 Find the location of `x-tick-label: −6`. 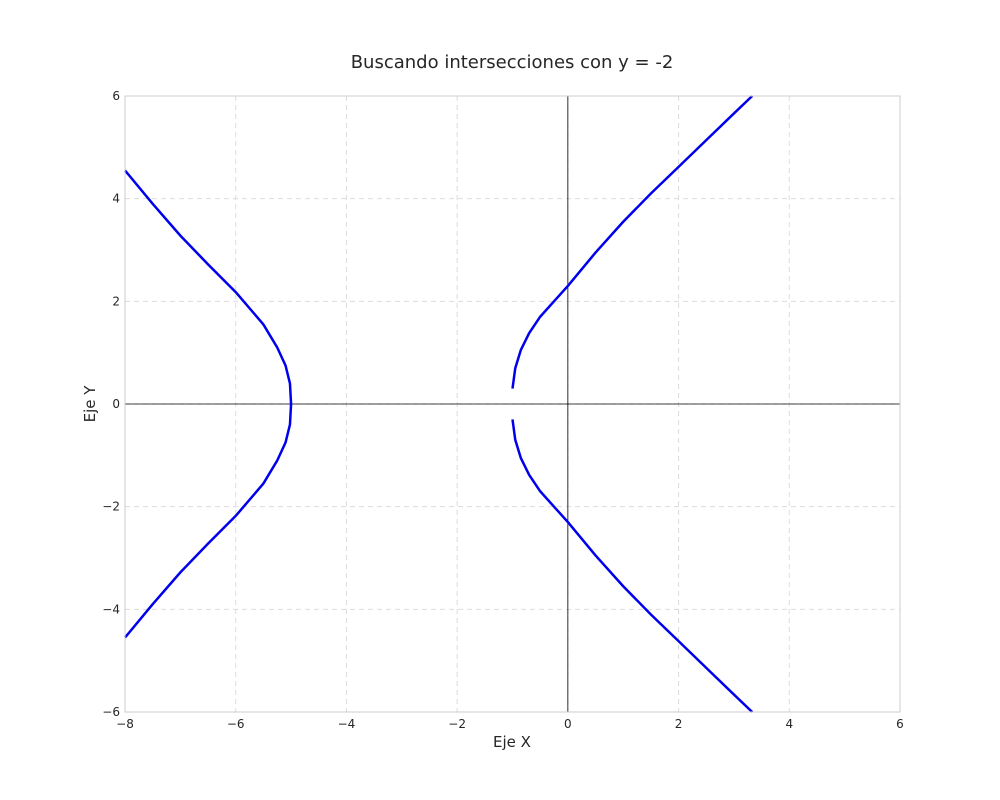

x-tick-label: −6 is located at coordinates (236, 724).